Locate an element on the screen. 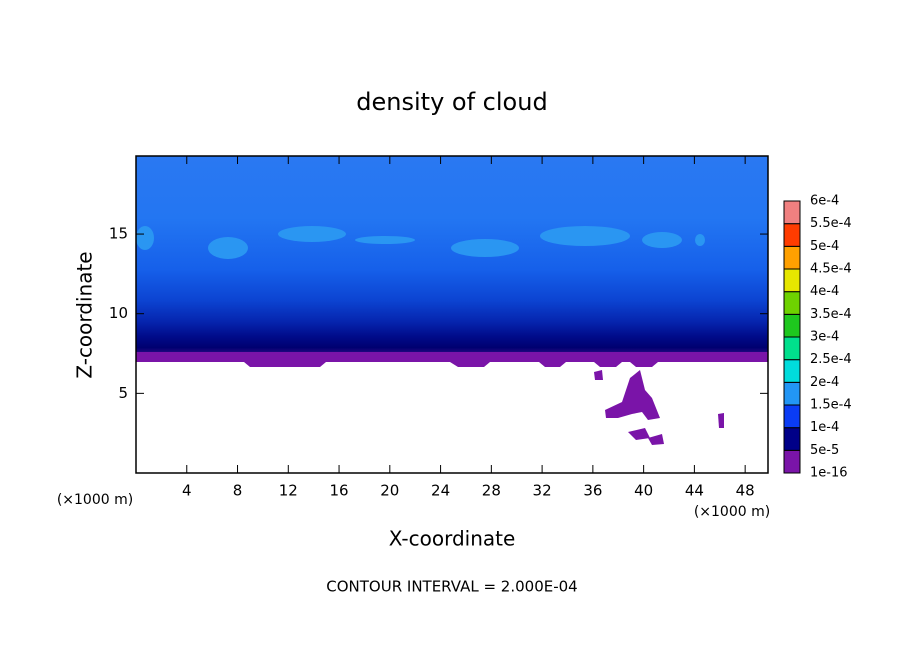 This screenshot has width=904, height=654. colorbar-label: 1e-4 is located at coordinates (824, 427).